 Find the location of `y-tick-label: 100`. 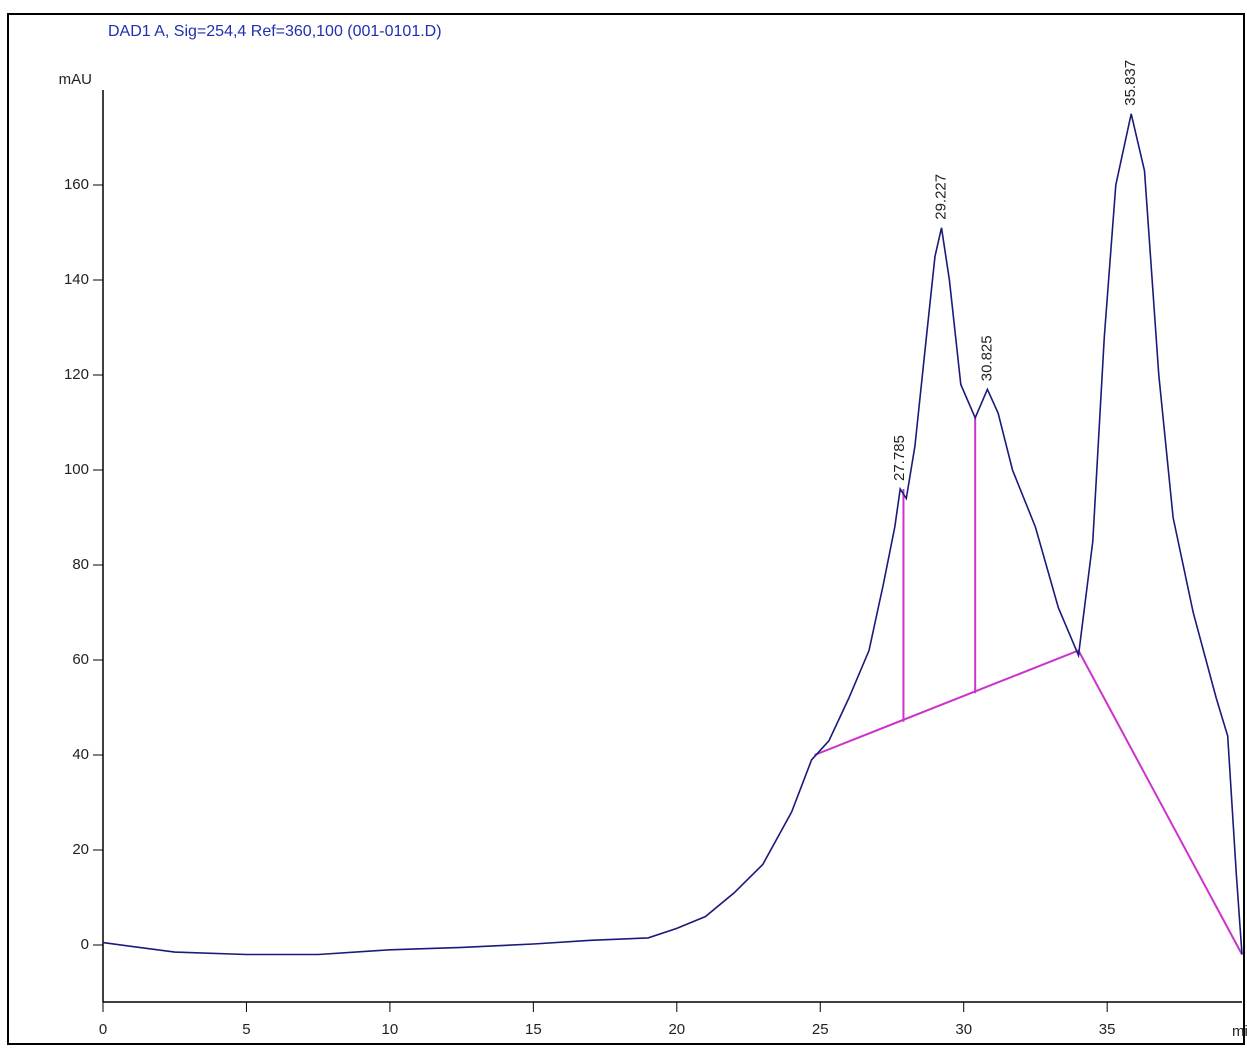

y-tick-label: 100 is located at coordinates (76, 469).